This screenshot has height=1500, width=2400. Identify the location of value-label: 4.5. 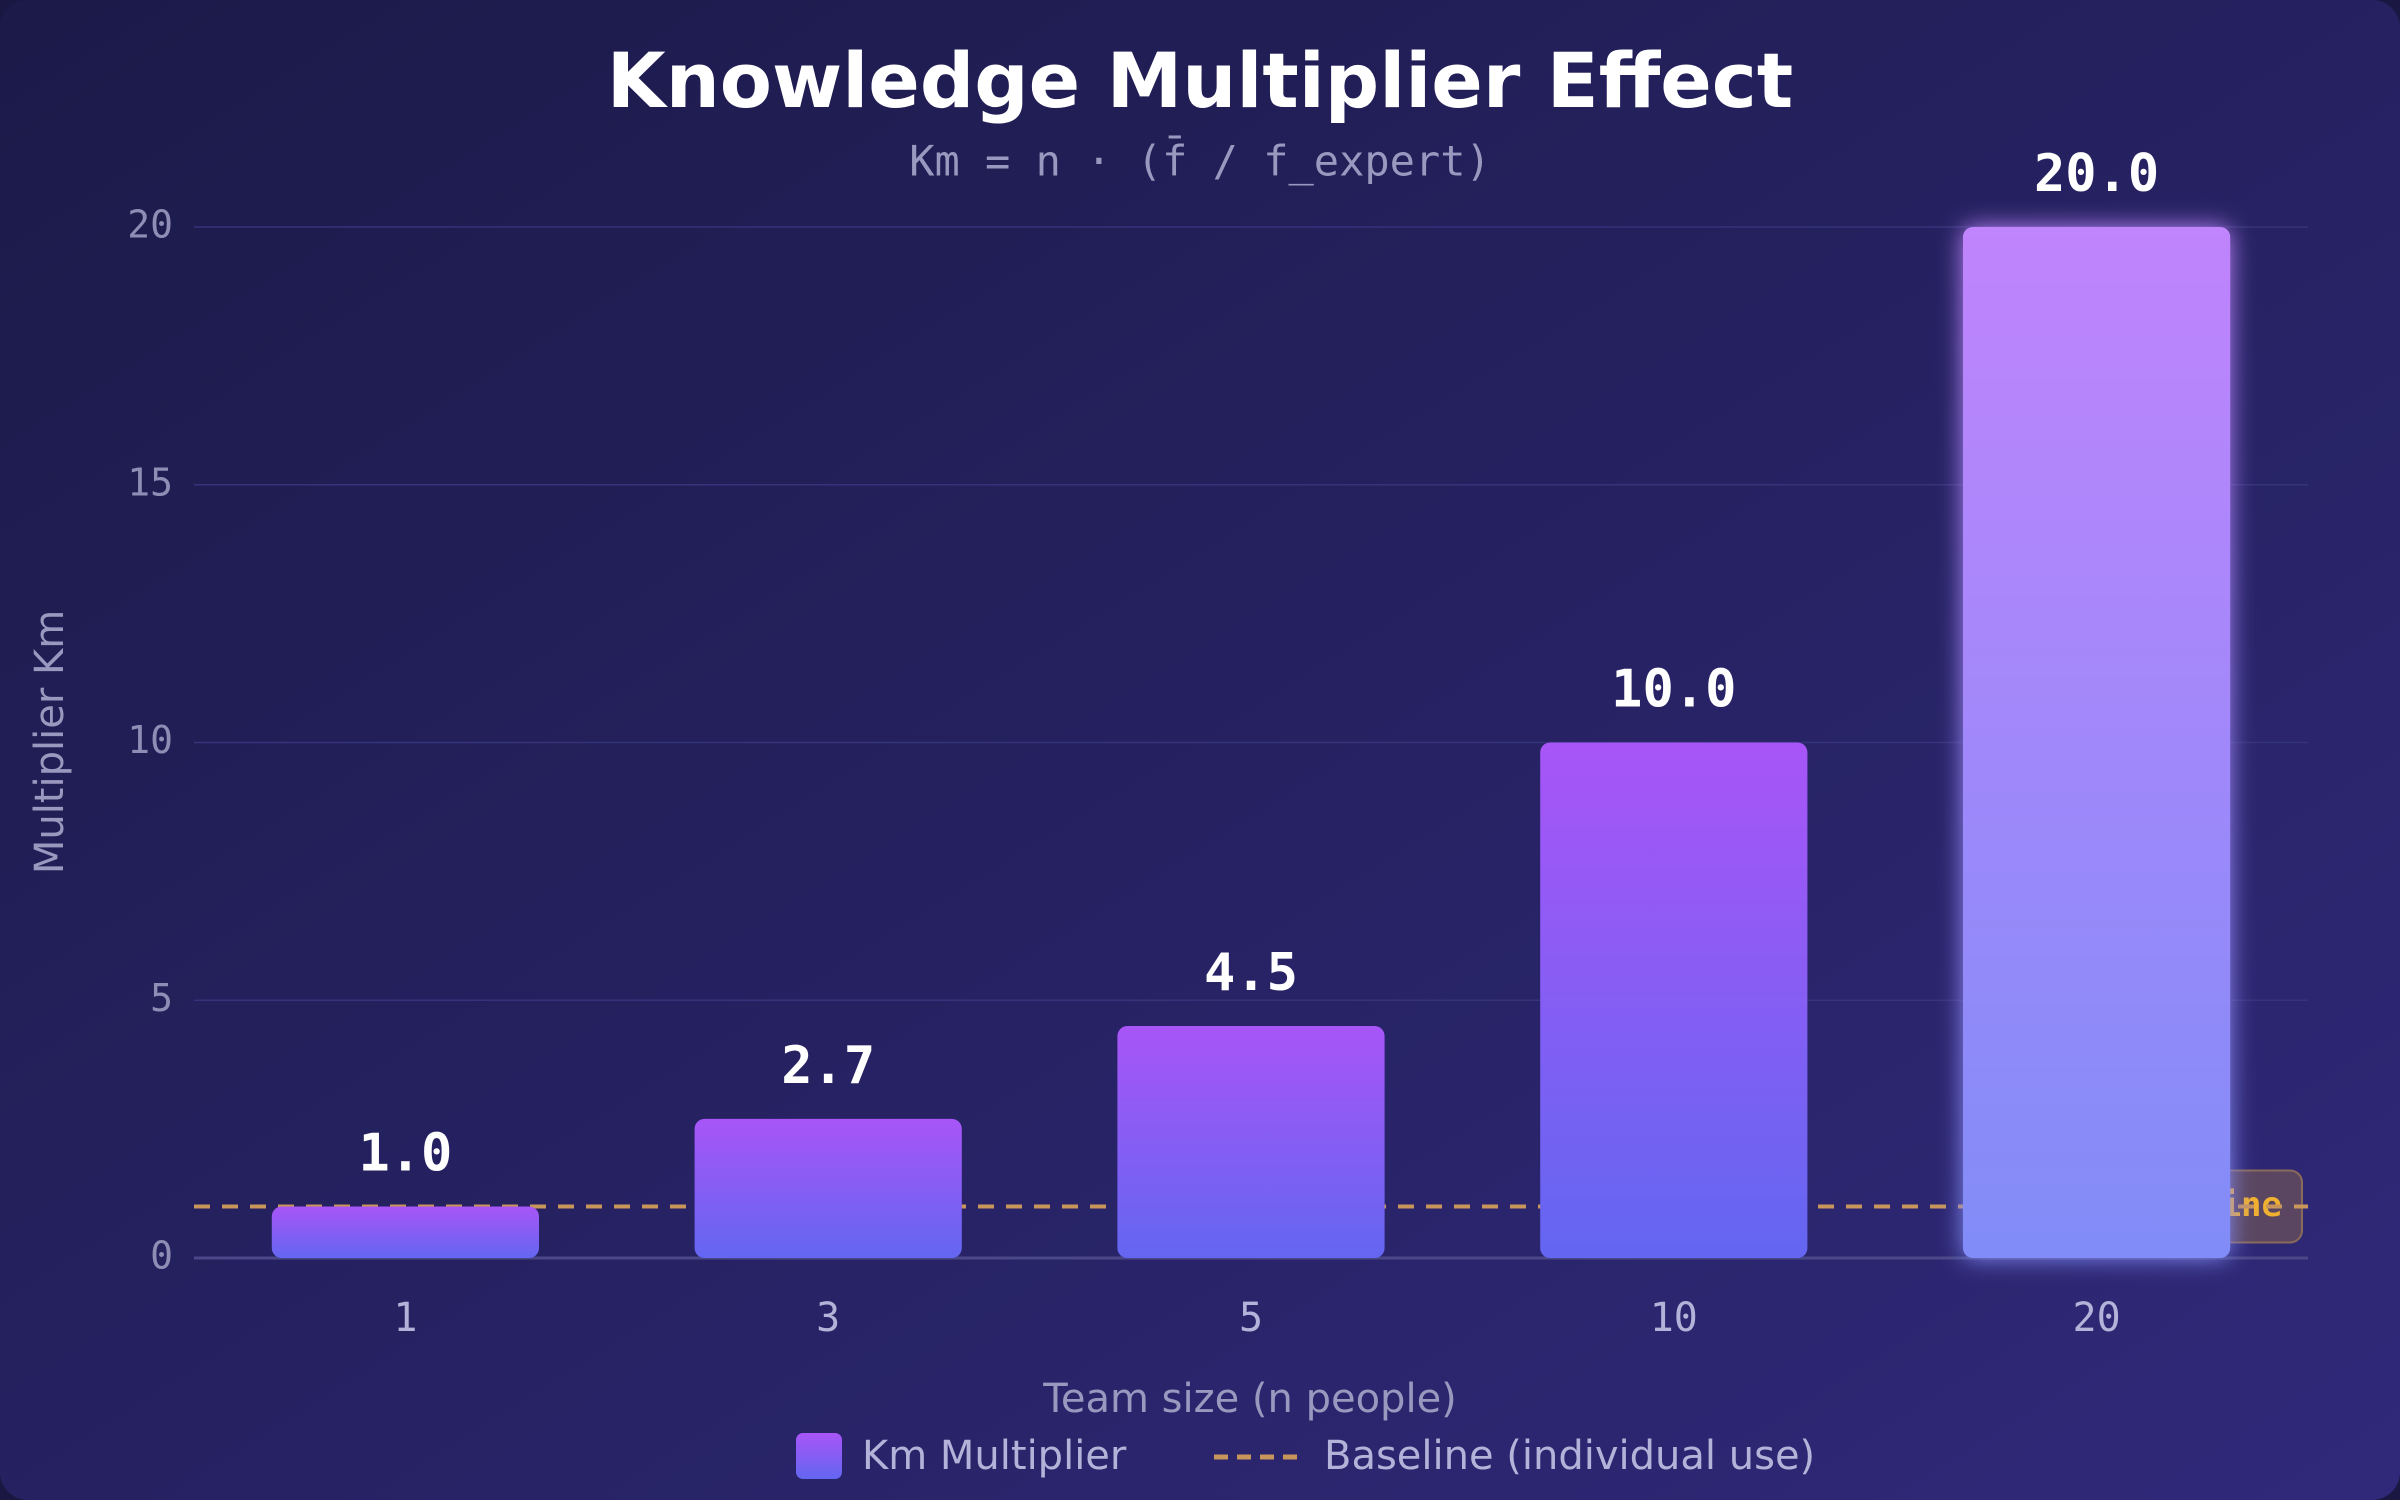
(1251, 973).